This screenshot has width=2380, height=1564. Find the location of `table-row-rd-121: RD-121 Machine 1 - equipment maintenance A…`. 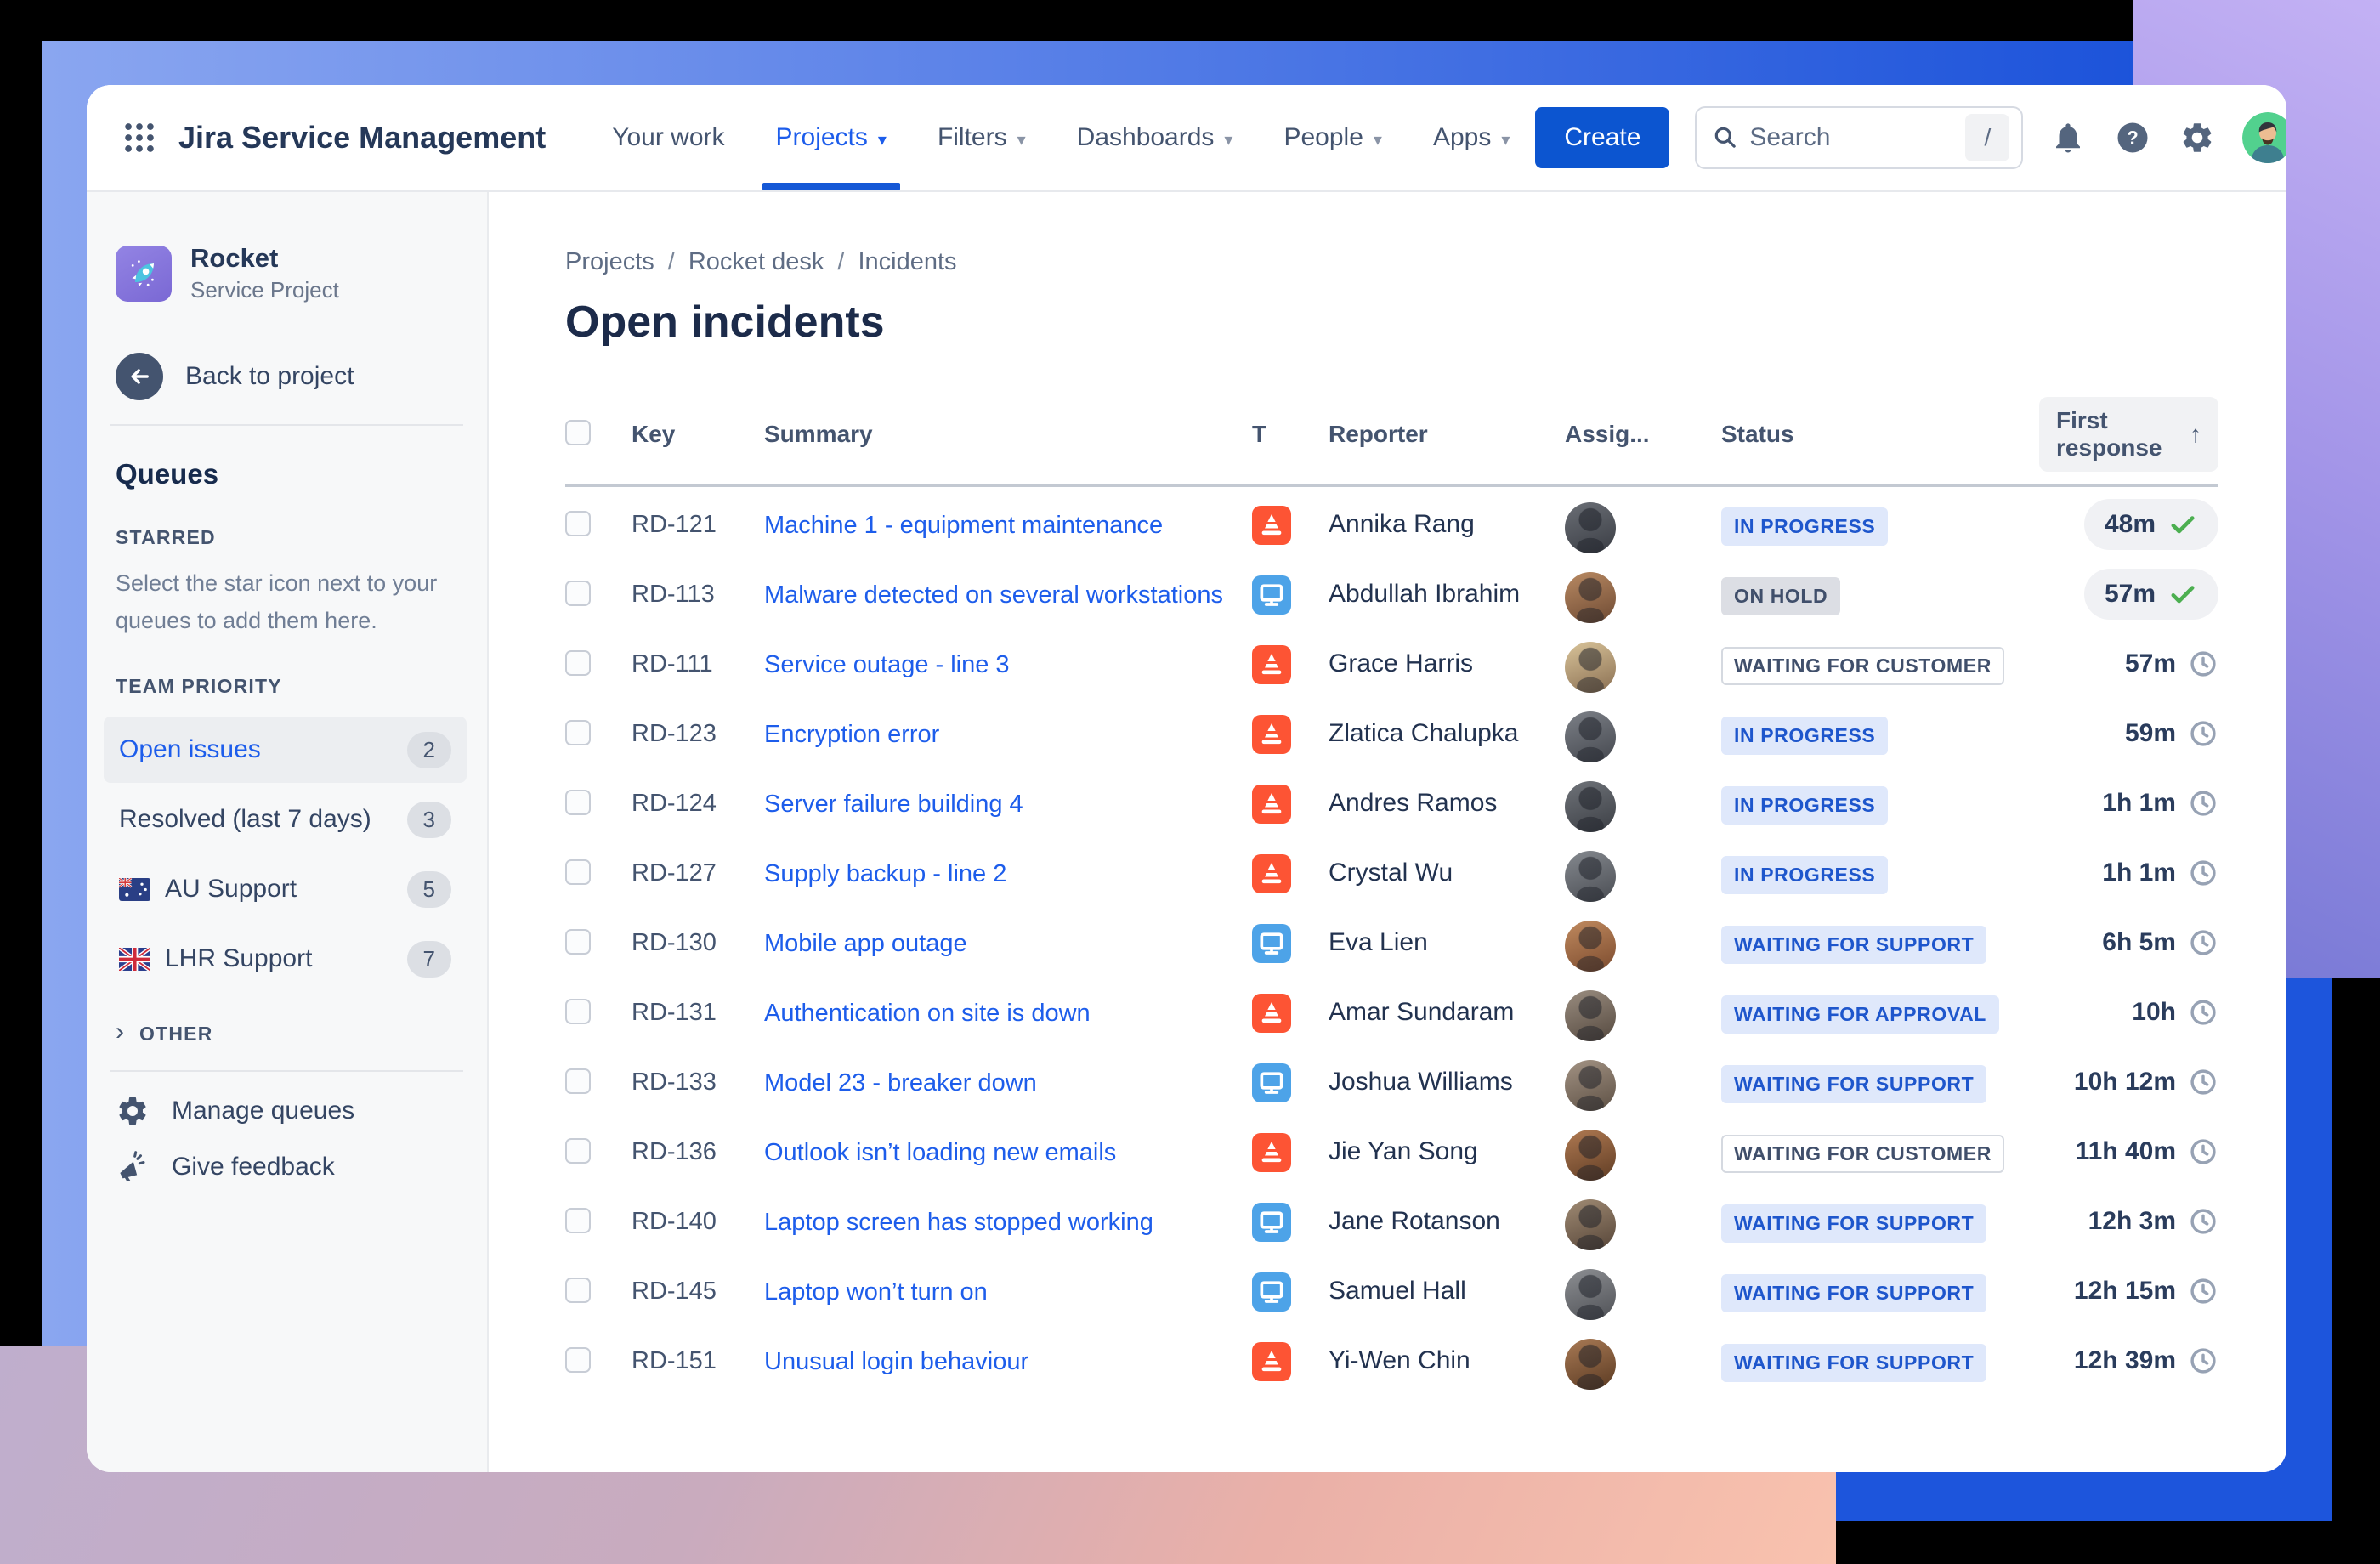

table-row-rd-121: RD-121 Machine 1 - equipment maintenance A… is located at coordinates (1391, 522).